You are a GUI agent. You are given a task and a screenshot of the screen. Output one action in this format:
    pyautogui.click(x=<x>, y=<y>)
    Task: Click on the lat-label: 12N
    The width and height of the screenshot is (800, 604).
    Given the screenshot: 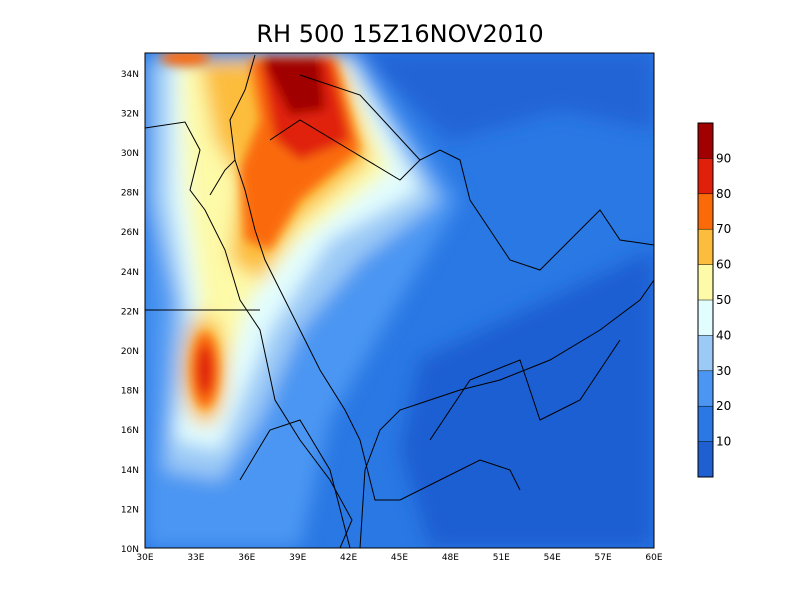 What is the action you would take?
    pyautogui.click(x=130, y=510)
    